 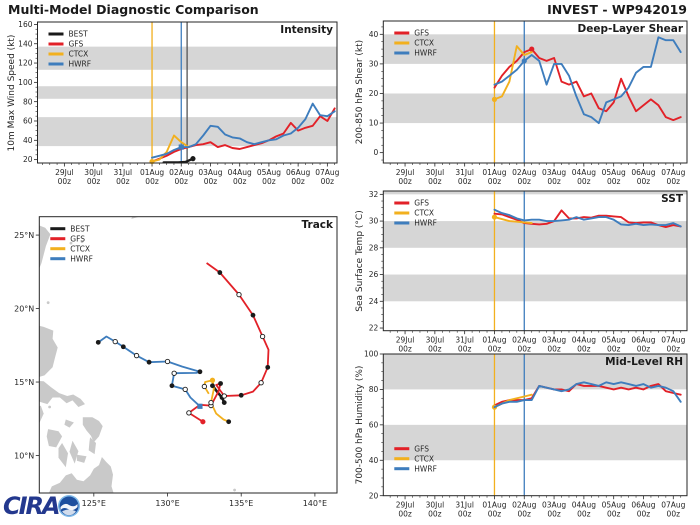 I want to click on page-title: Multi-Model Diagnostic Comparison, so click(x=133, y=9).